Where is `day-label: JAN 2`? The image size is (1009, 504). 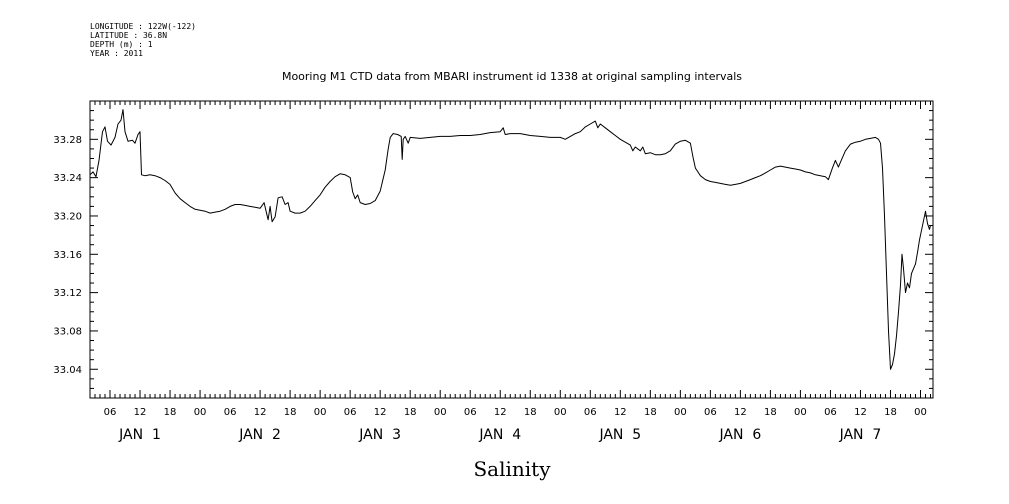
day-label: JAN 2 is located at coordinates (259, 435).